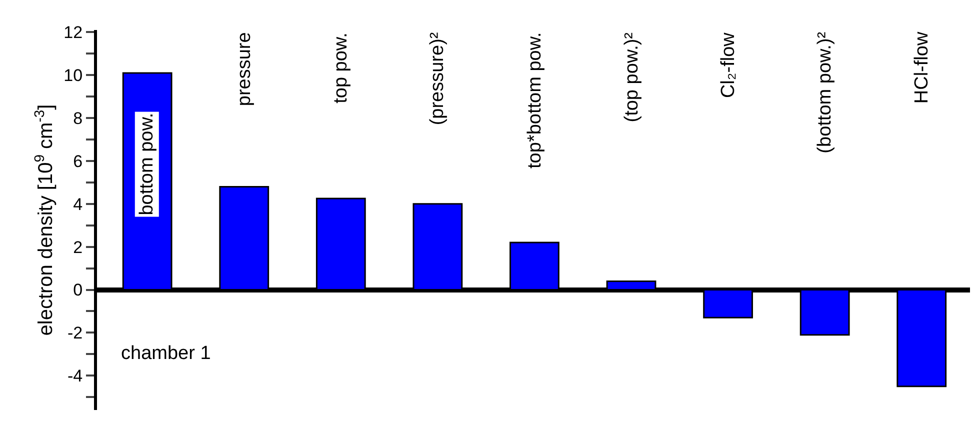  Describe the element at coordinates (78, 247) in the screenshot. I see `y-tick-label: 2` at that location.